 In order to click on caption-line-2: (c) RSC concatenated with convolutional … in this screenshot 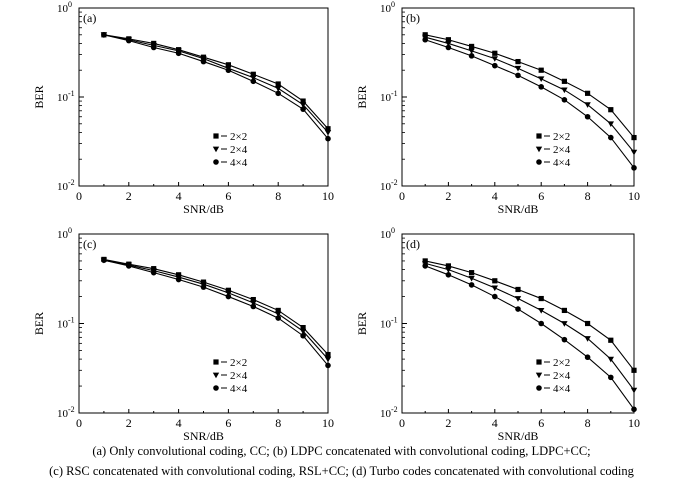, I will do `click(341, 471)`.